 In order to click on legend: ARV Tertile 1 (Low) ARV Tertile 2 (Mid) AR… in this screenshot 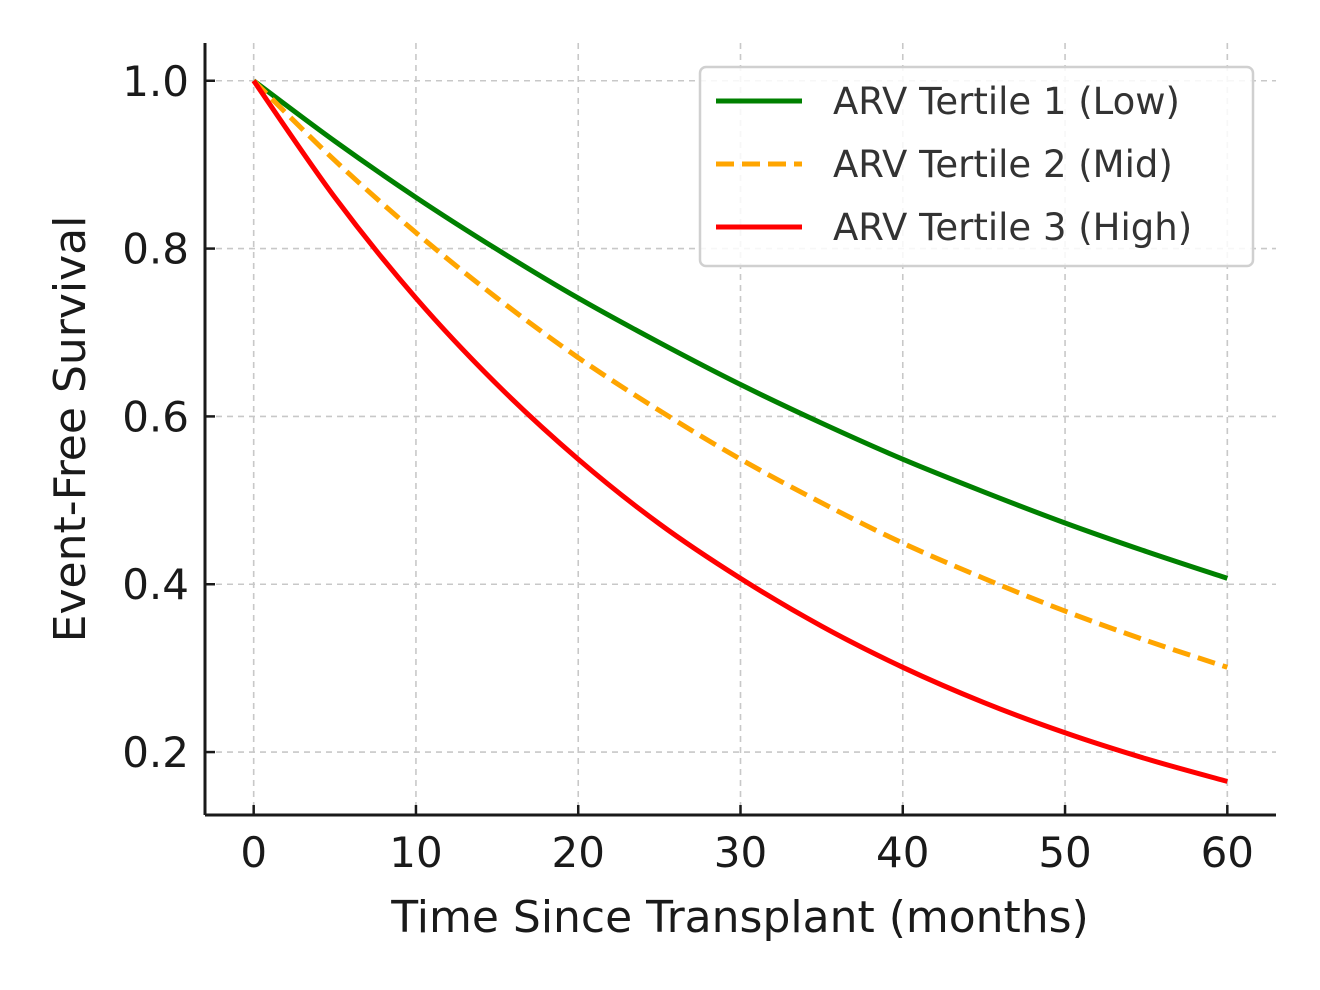, I will do `click(976, 166)`.